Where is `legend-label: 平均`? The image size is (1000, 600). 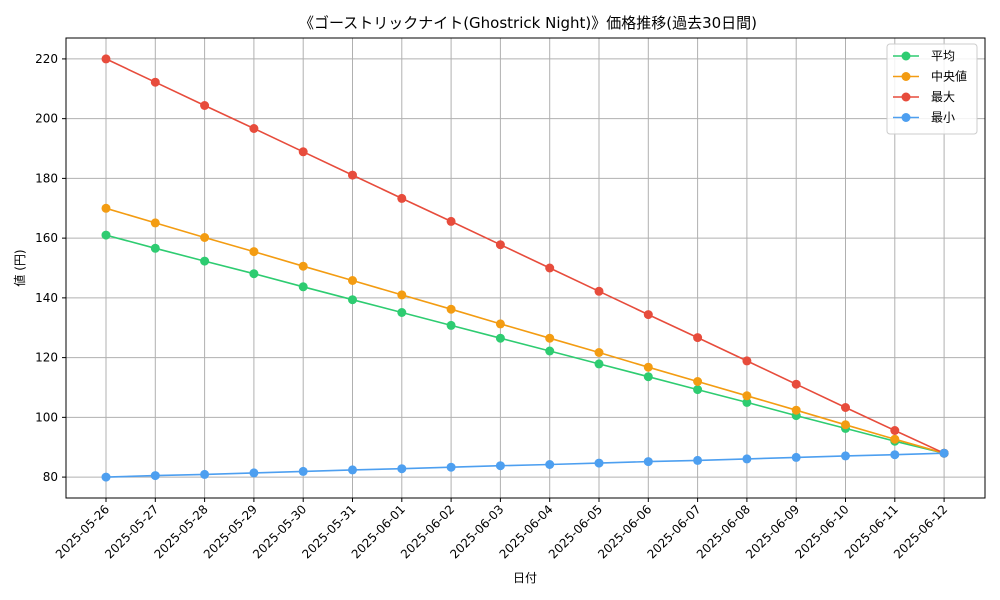 legend-label: 平均 is located at coordinates (943, 56).